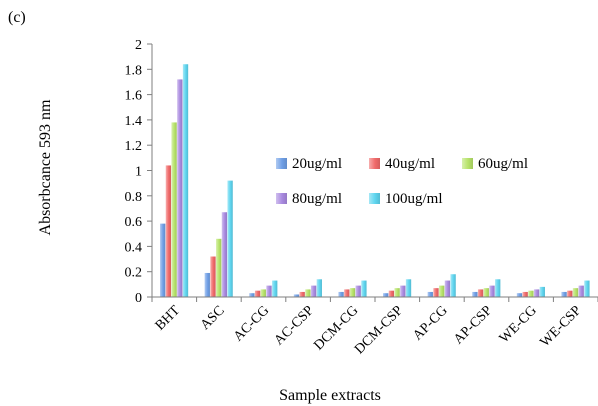  I want to click on x-tick-label: ASC, so click(213, 318).